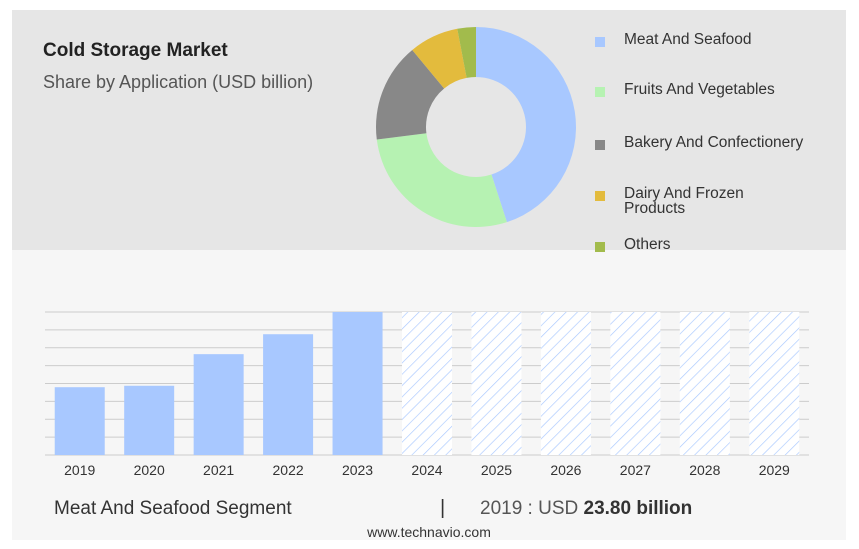 The image size is (859, 549). What do you see at coordinates (565, 470) in the screenshot?
I see `x-tick-label: 2026` at bounding box center [565, 470].